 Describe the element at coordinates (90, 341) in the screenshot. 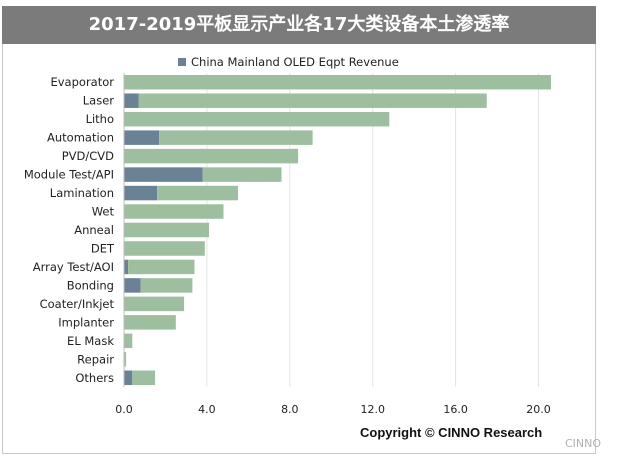

I see `category-label: EL Mask` at that location.